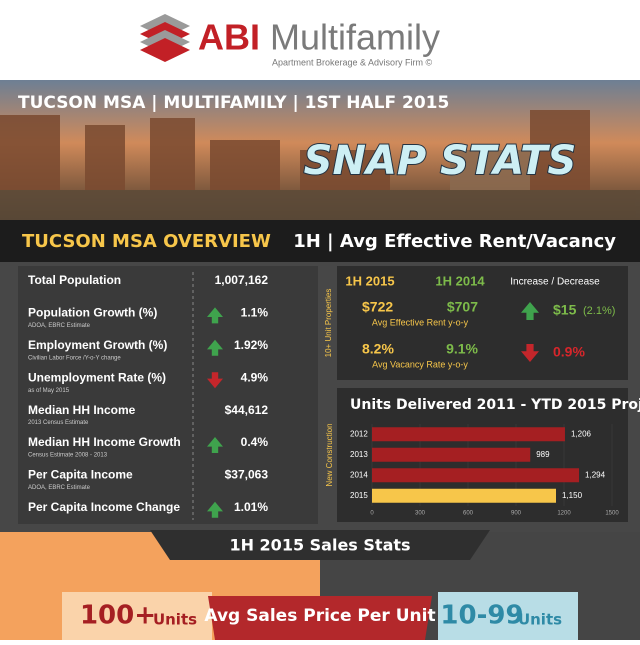 This screenshot has width=640, height=645. Describe the element at coordinates (104, 507) in the screenshot. I see `stat-label: Per Capita Income Change` at that location.